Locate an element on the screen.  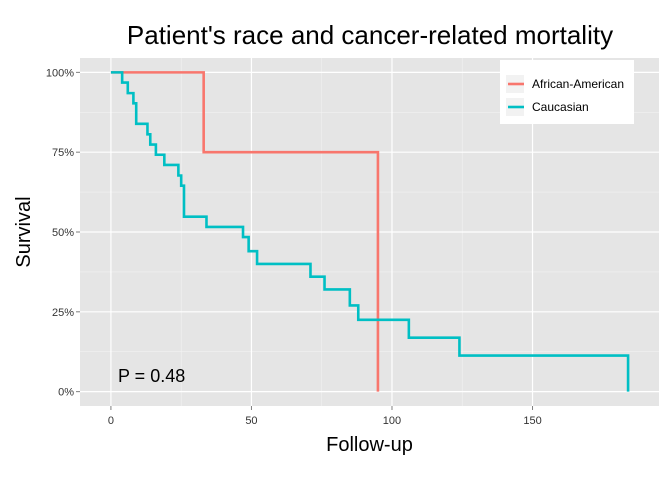
y-tick-label: 50% is located at coordinates (63, 233).